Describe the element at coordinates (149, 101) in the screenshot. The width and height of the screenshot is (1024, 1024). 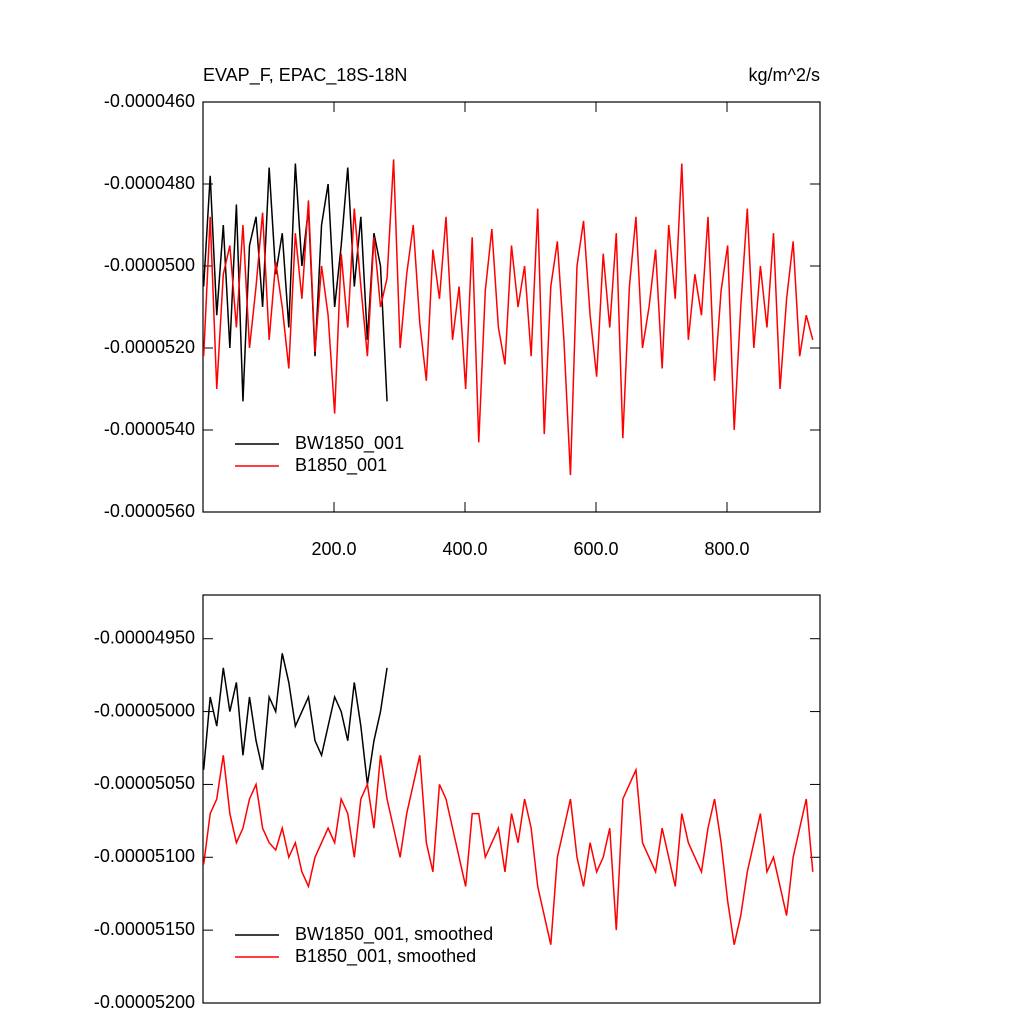
I see `y-tick-label: -0.0000460` at that location.